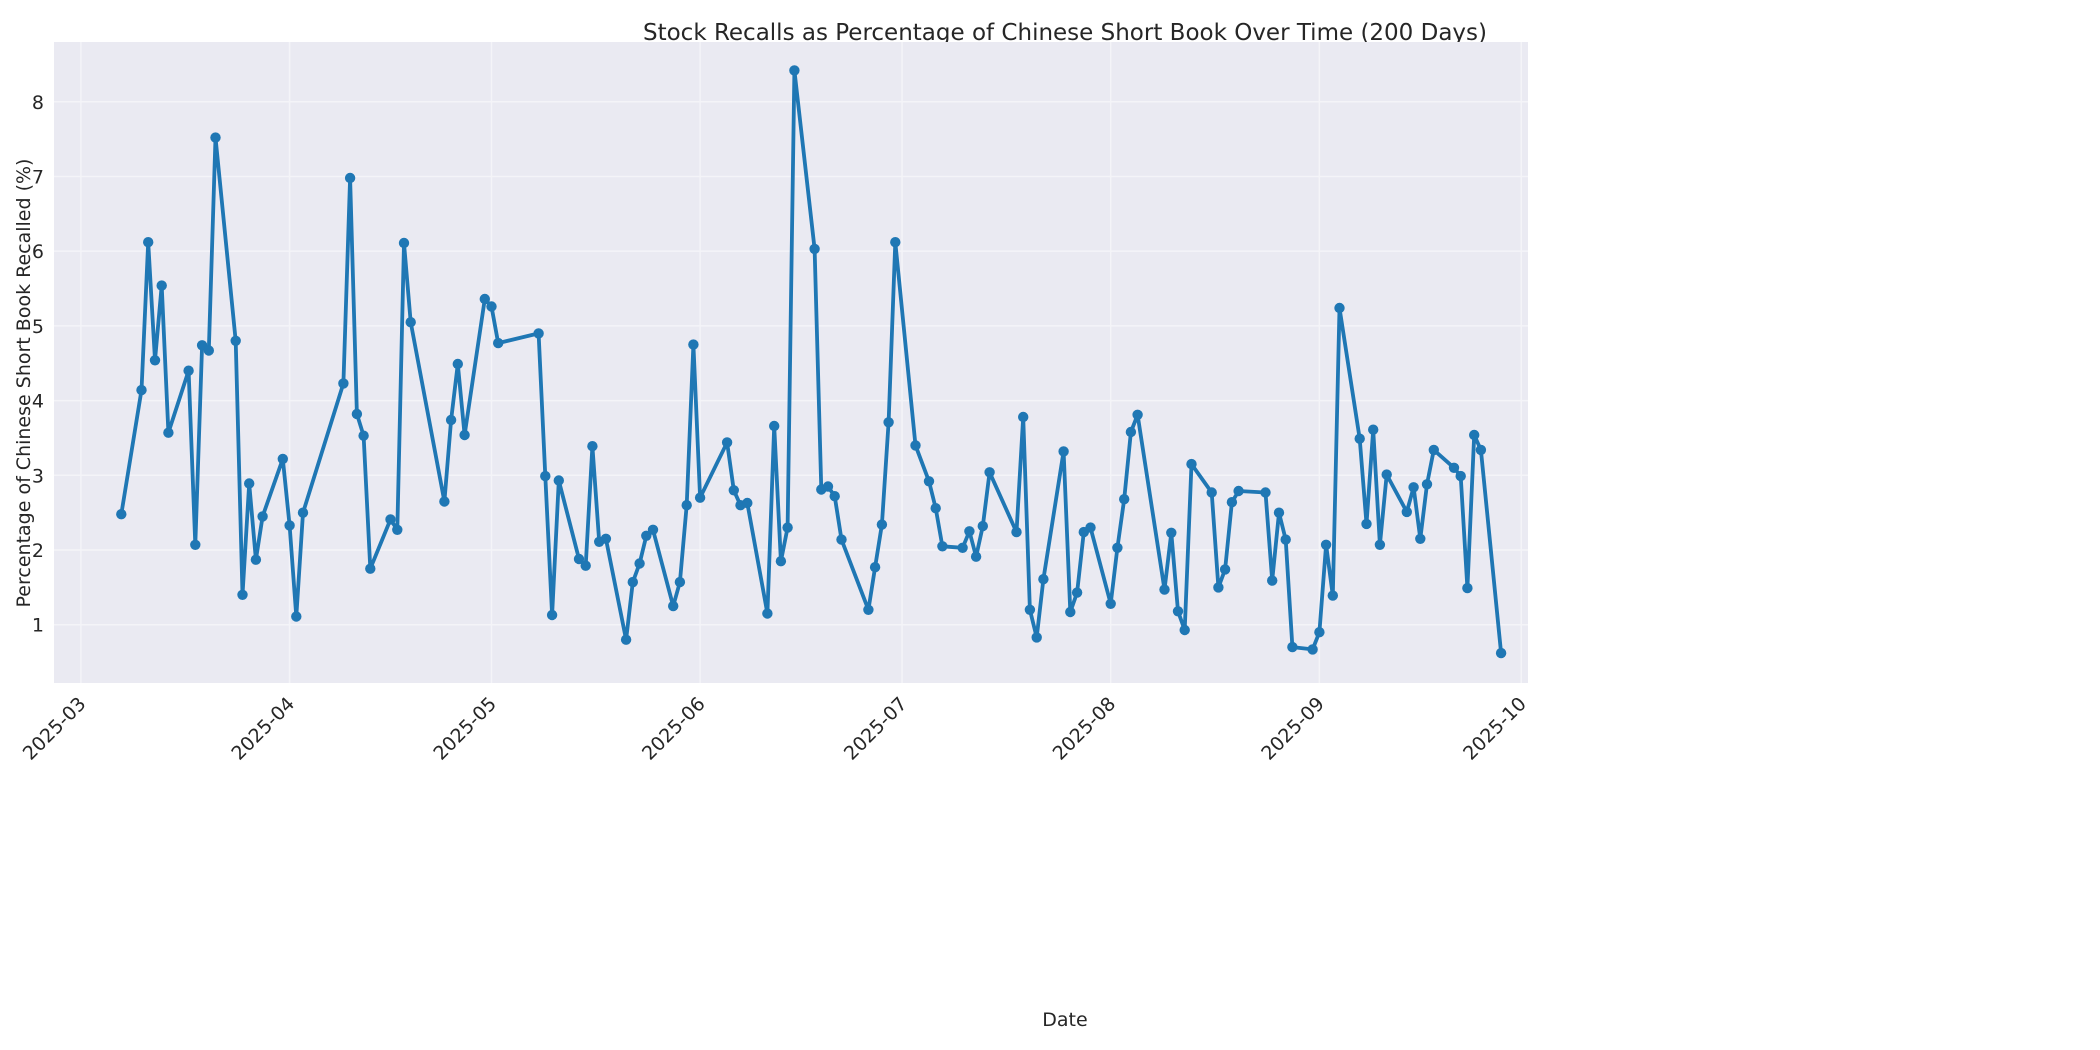  What do you see at coordinates (876, 729) in the screenshot?
I see `x-tick-label: 2025-07` at bounding box center [876, 729].